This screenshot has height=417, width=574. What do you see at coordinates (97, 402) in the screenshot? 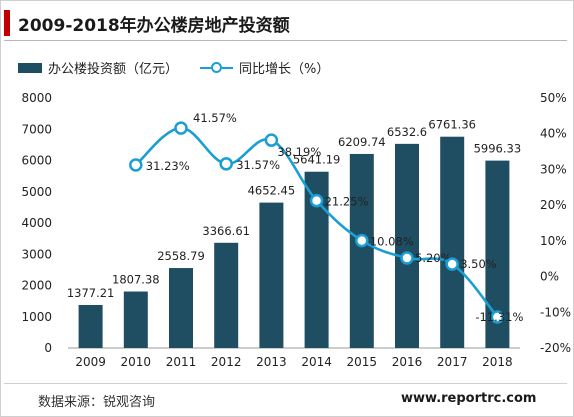
I see `source-note: 数据来源：锐观咨询` at bounding box center [97, 402].